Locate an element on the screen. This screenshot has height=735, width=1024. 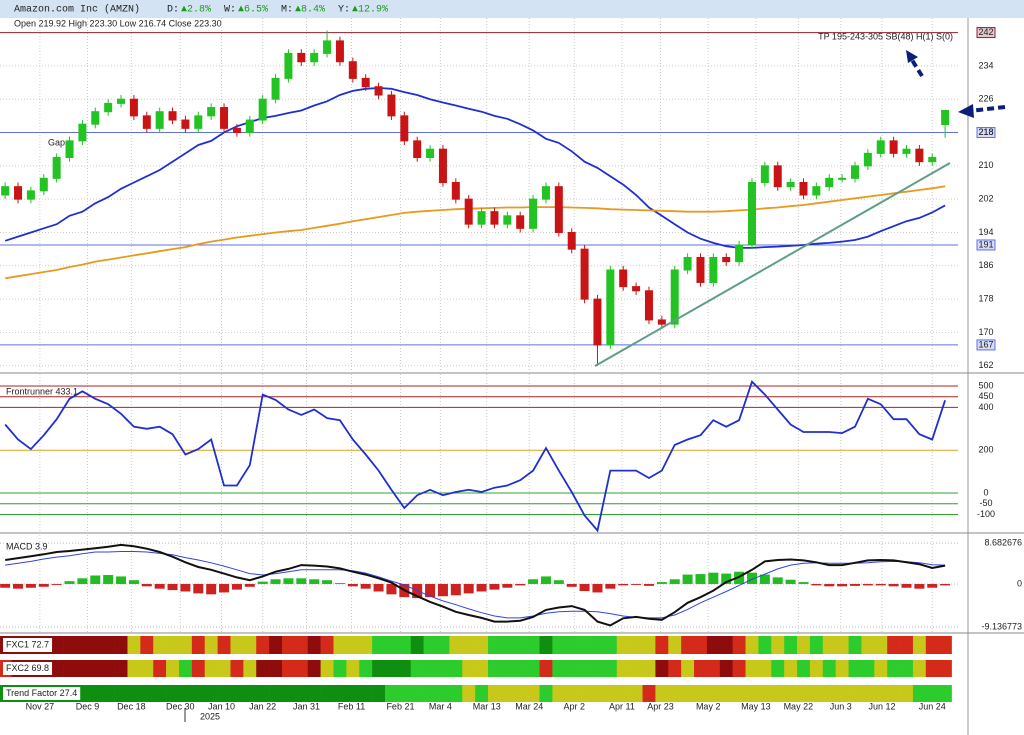
y-tick-label: 226 is located at coordinates (985, 99).